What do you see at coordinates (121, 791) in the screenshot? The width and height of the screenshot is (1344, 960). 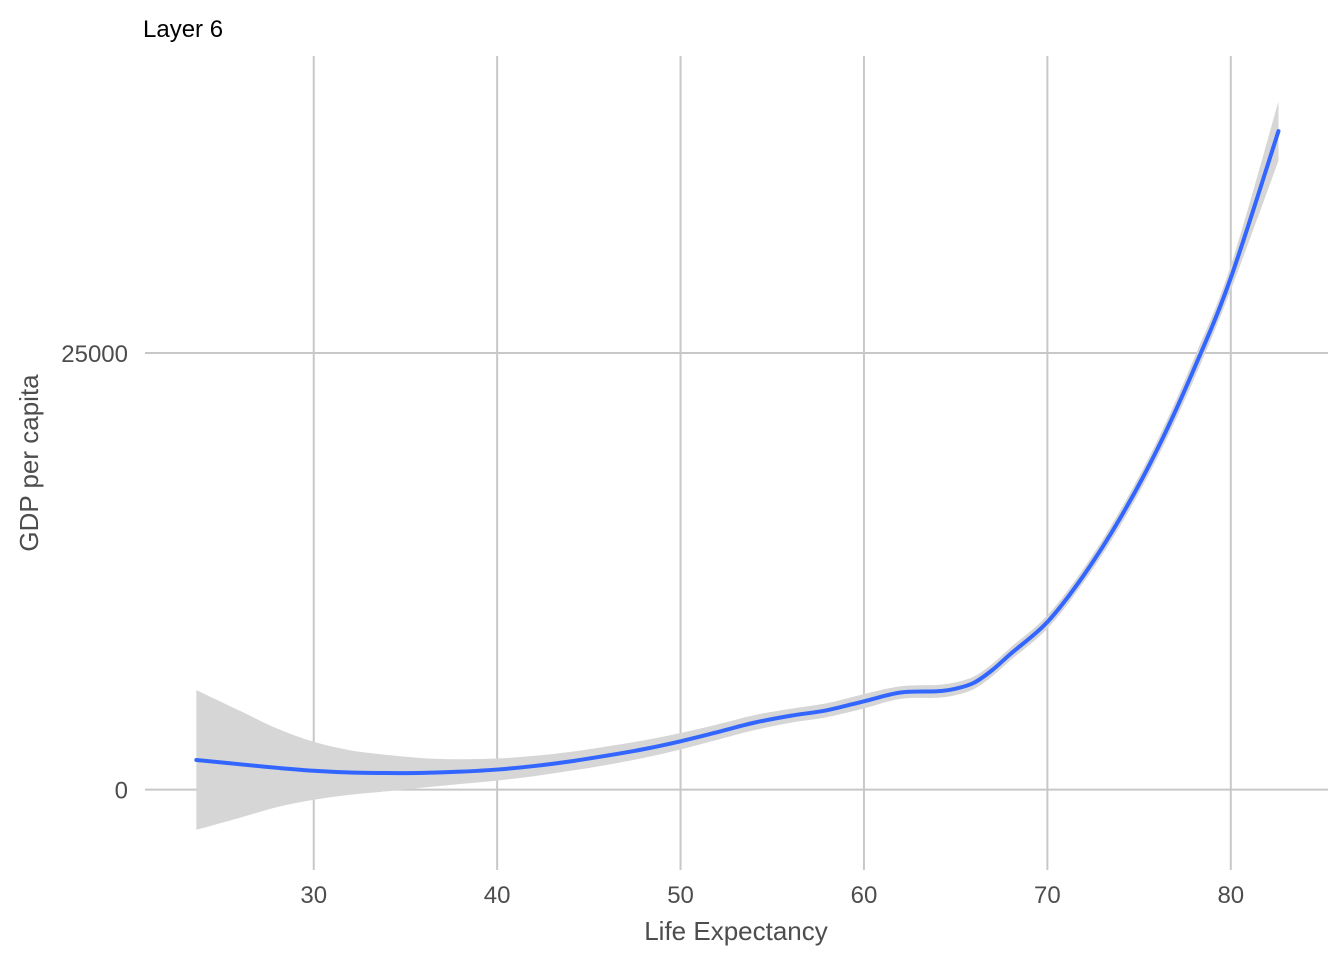 I see `y-tick-label: 0` at bounding box center [121, 791].